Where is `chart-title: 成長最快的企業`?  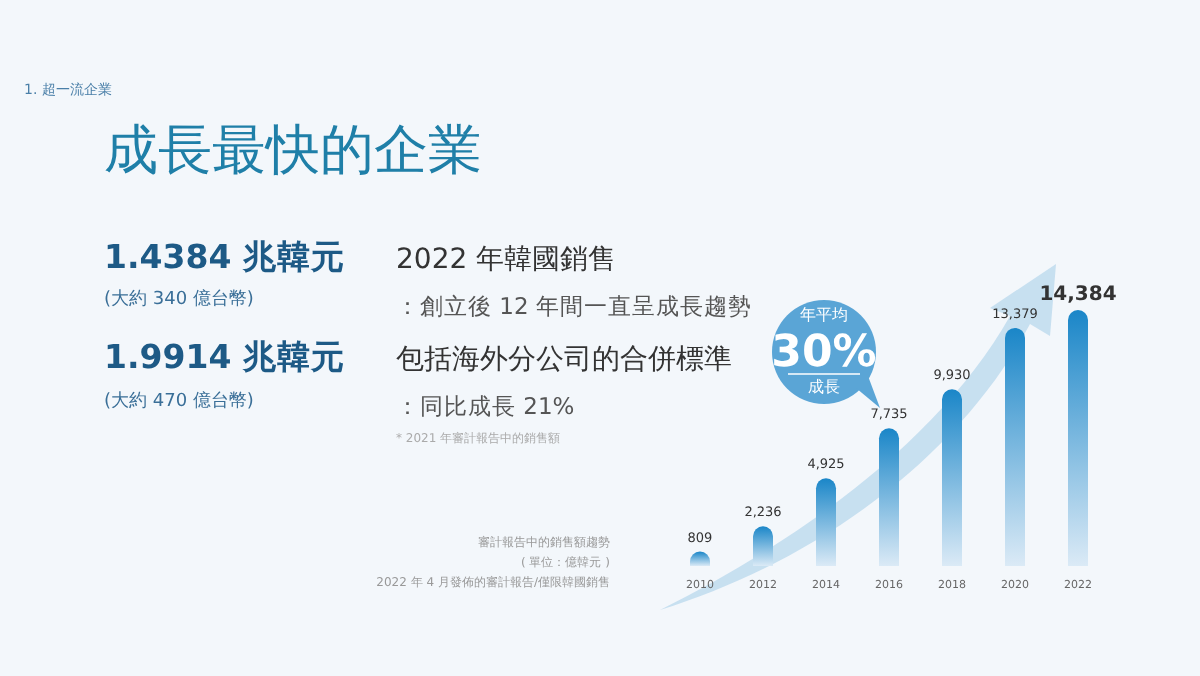 chart-title: 成長最快的企業 is located at coordinates (293, 151).